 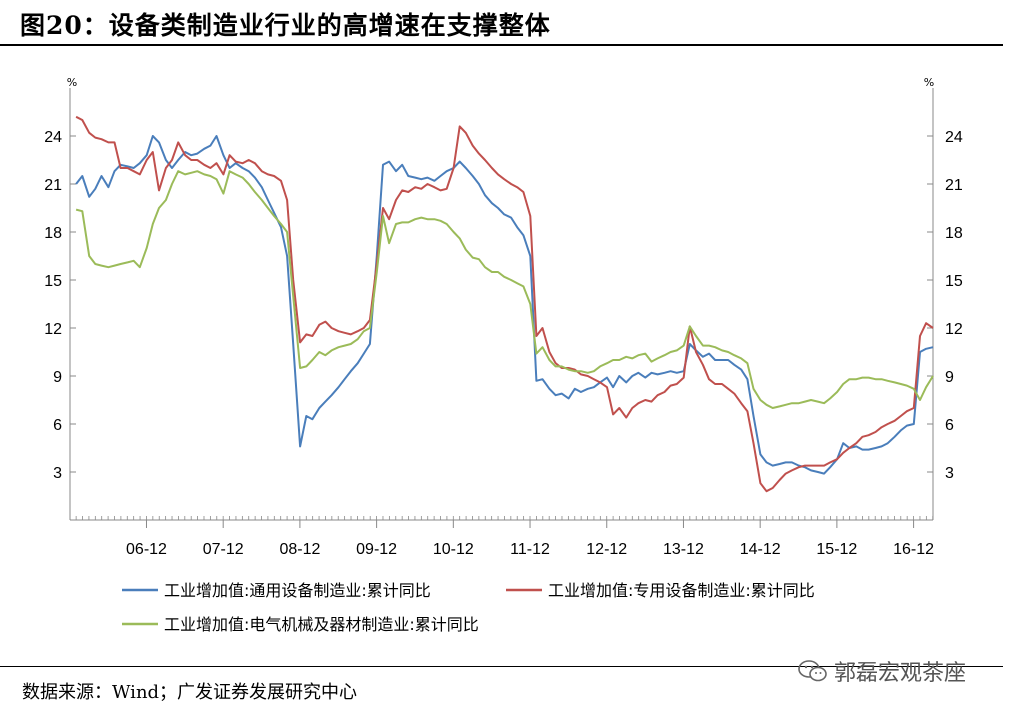 I want to click on y-tick-label-left: 21, so click(x=53, y=185).